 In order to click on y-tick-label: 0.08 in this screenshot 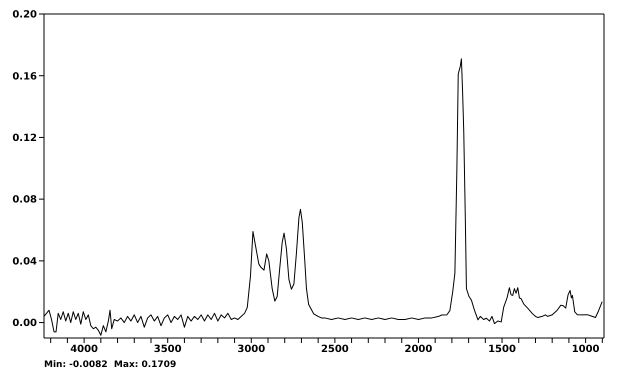, I will do `click(25, 200)`.